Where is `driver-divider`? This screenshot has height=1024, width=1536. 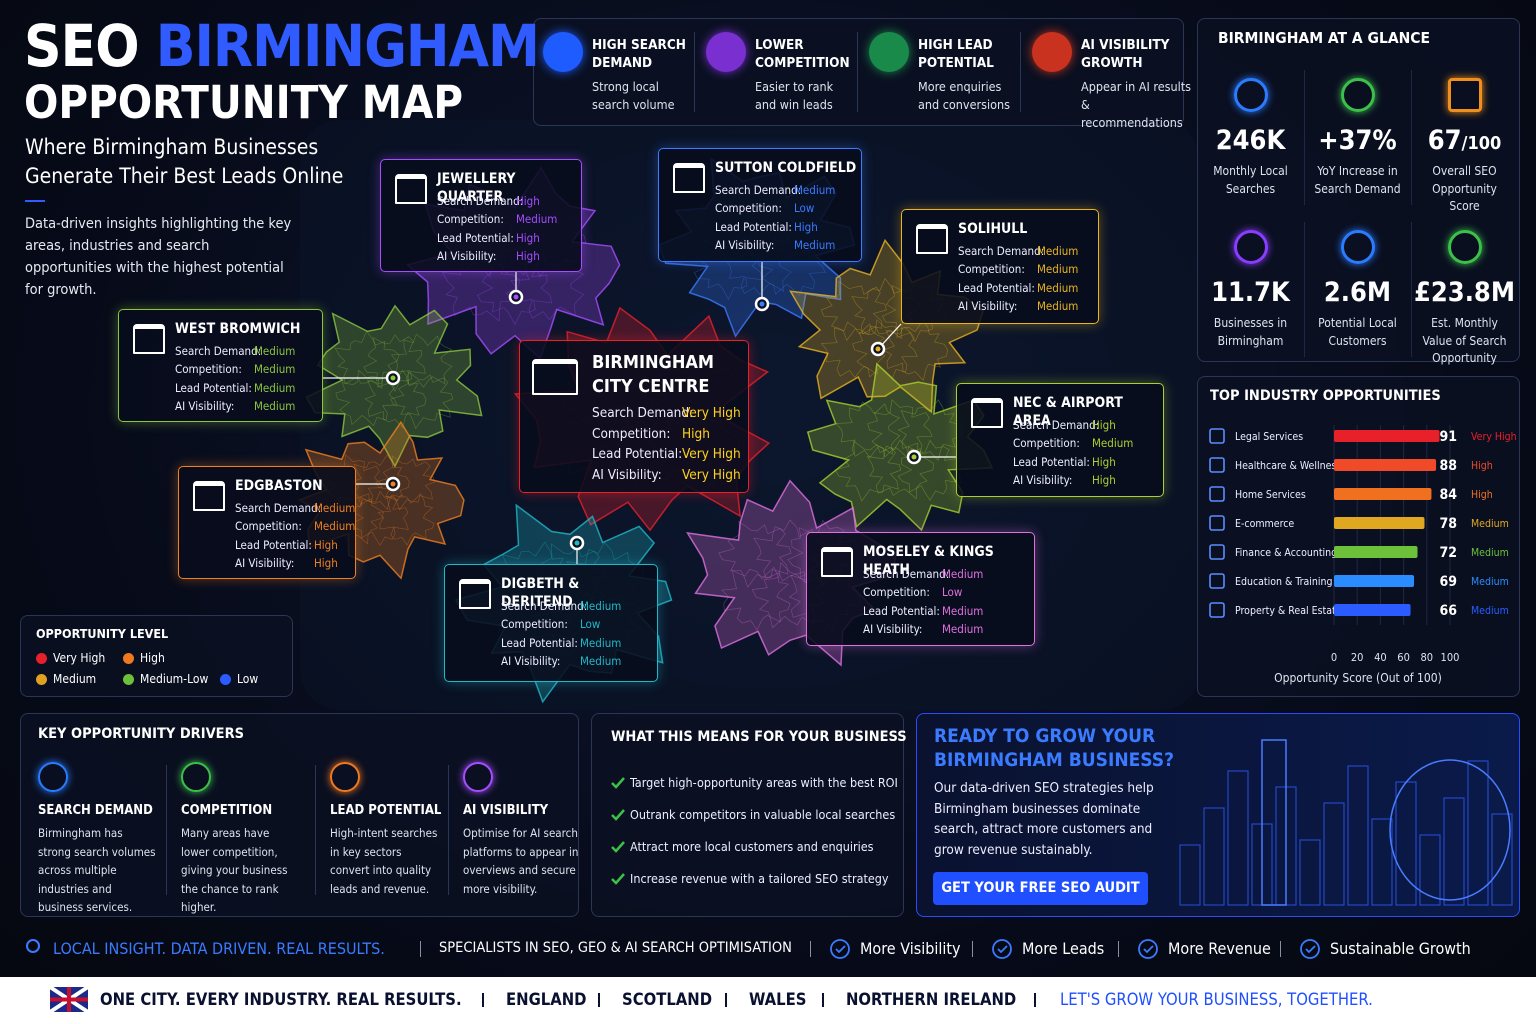
driver-divider is located at coordinates (315, 830).